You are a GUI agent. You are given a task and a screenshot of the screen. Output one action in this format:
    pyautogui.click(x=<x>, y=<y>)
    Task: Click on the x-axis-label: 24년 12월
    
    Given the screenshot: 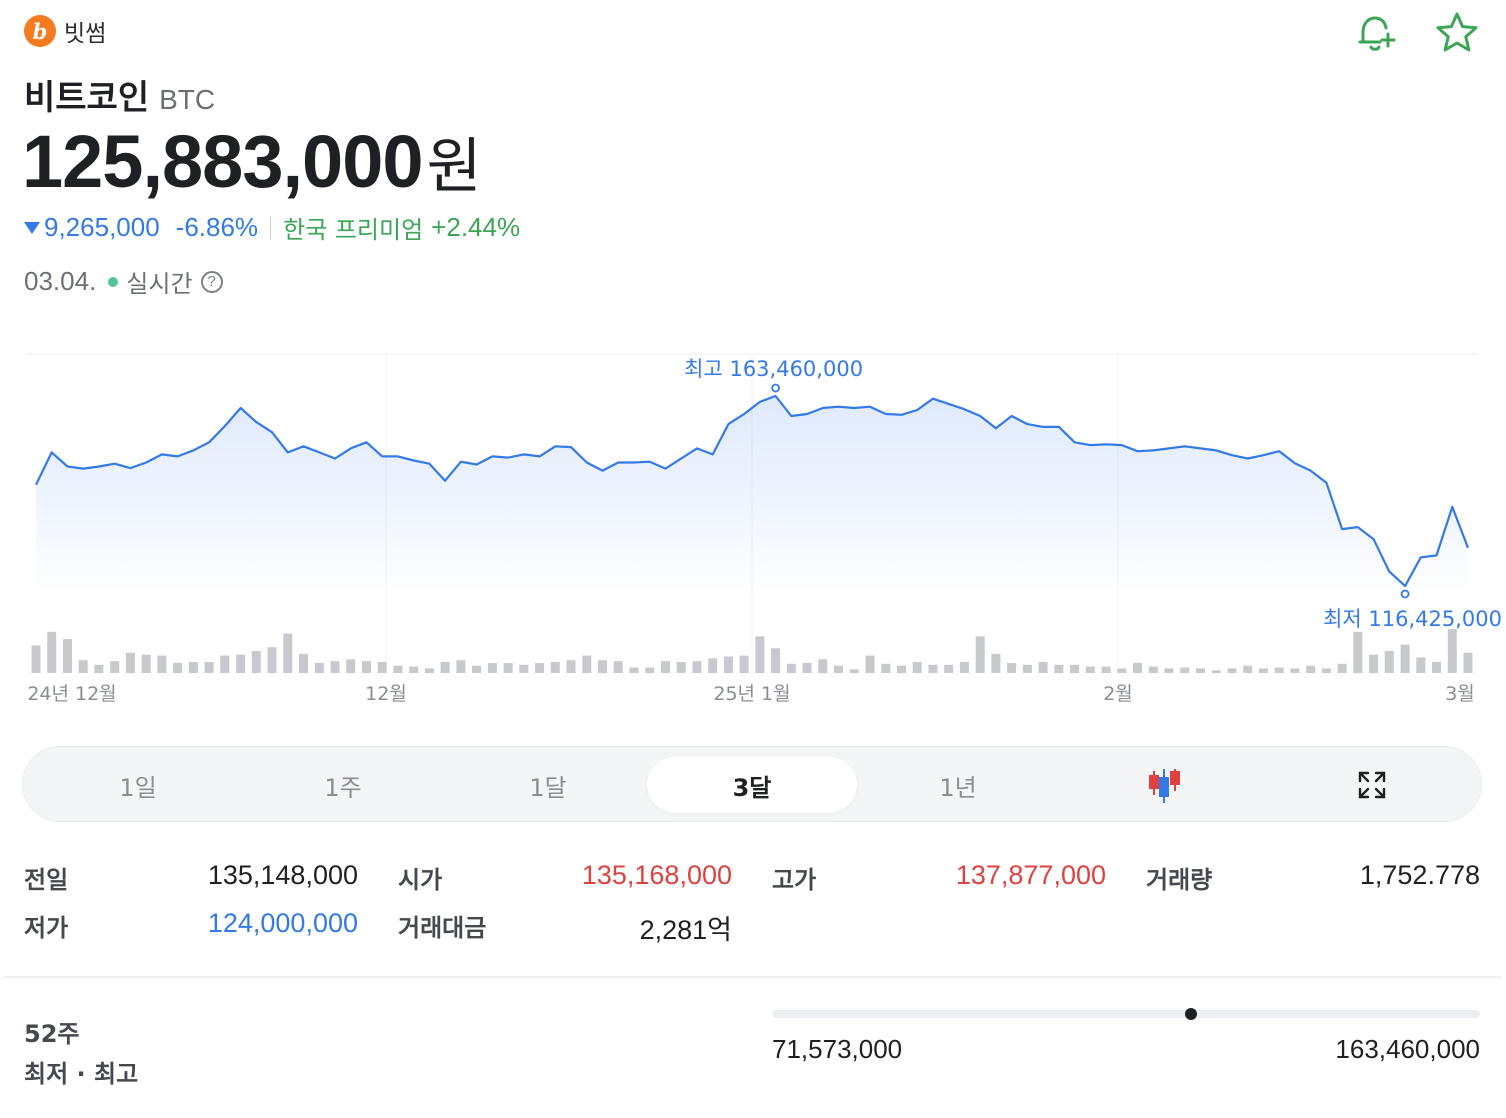 What is the action you would take?
    pyautogui.click(x=71, y=694)
    